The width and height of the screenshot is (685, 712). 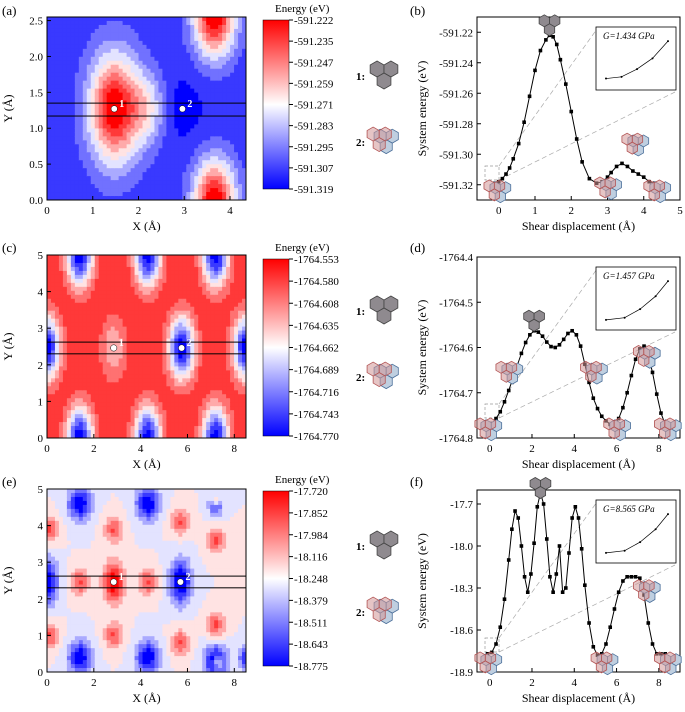 What do you see at coordinates (276, 104) in the screenshot?
I see `colorbar` at bounding box center [276, 104].